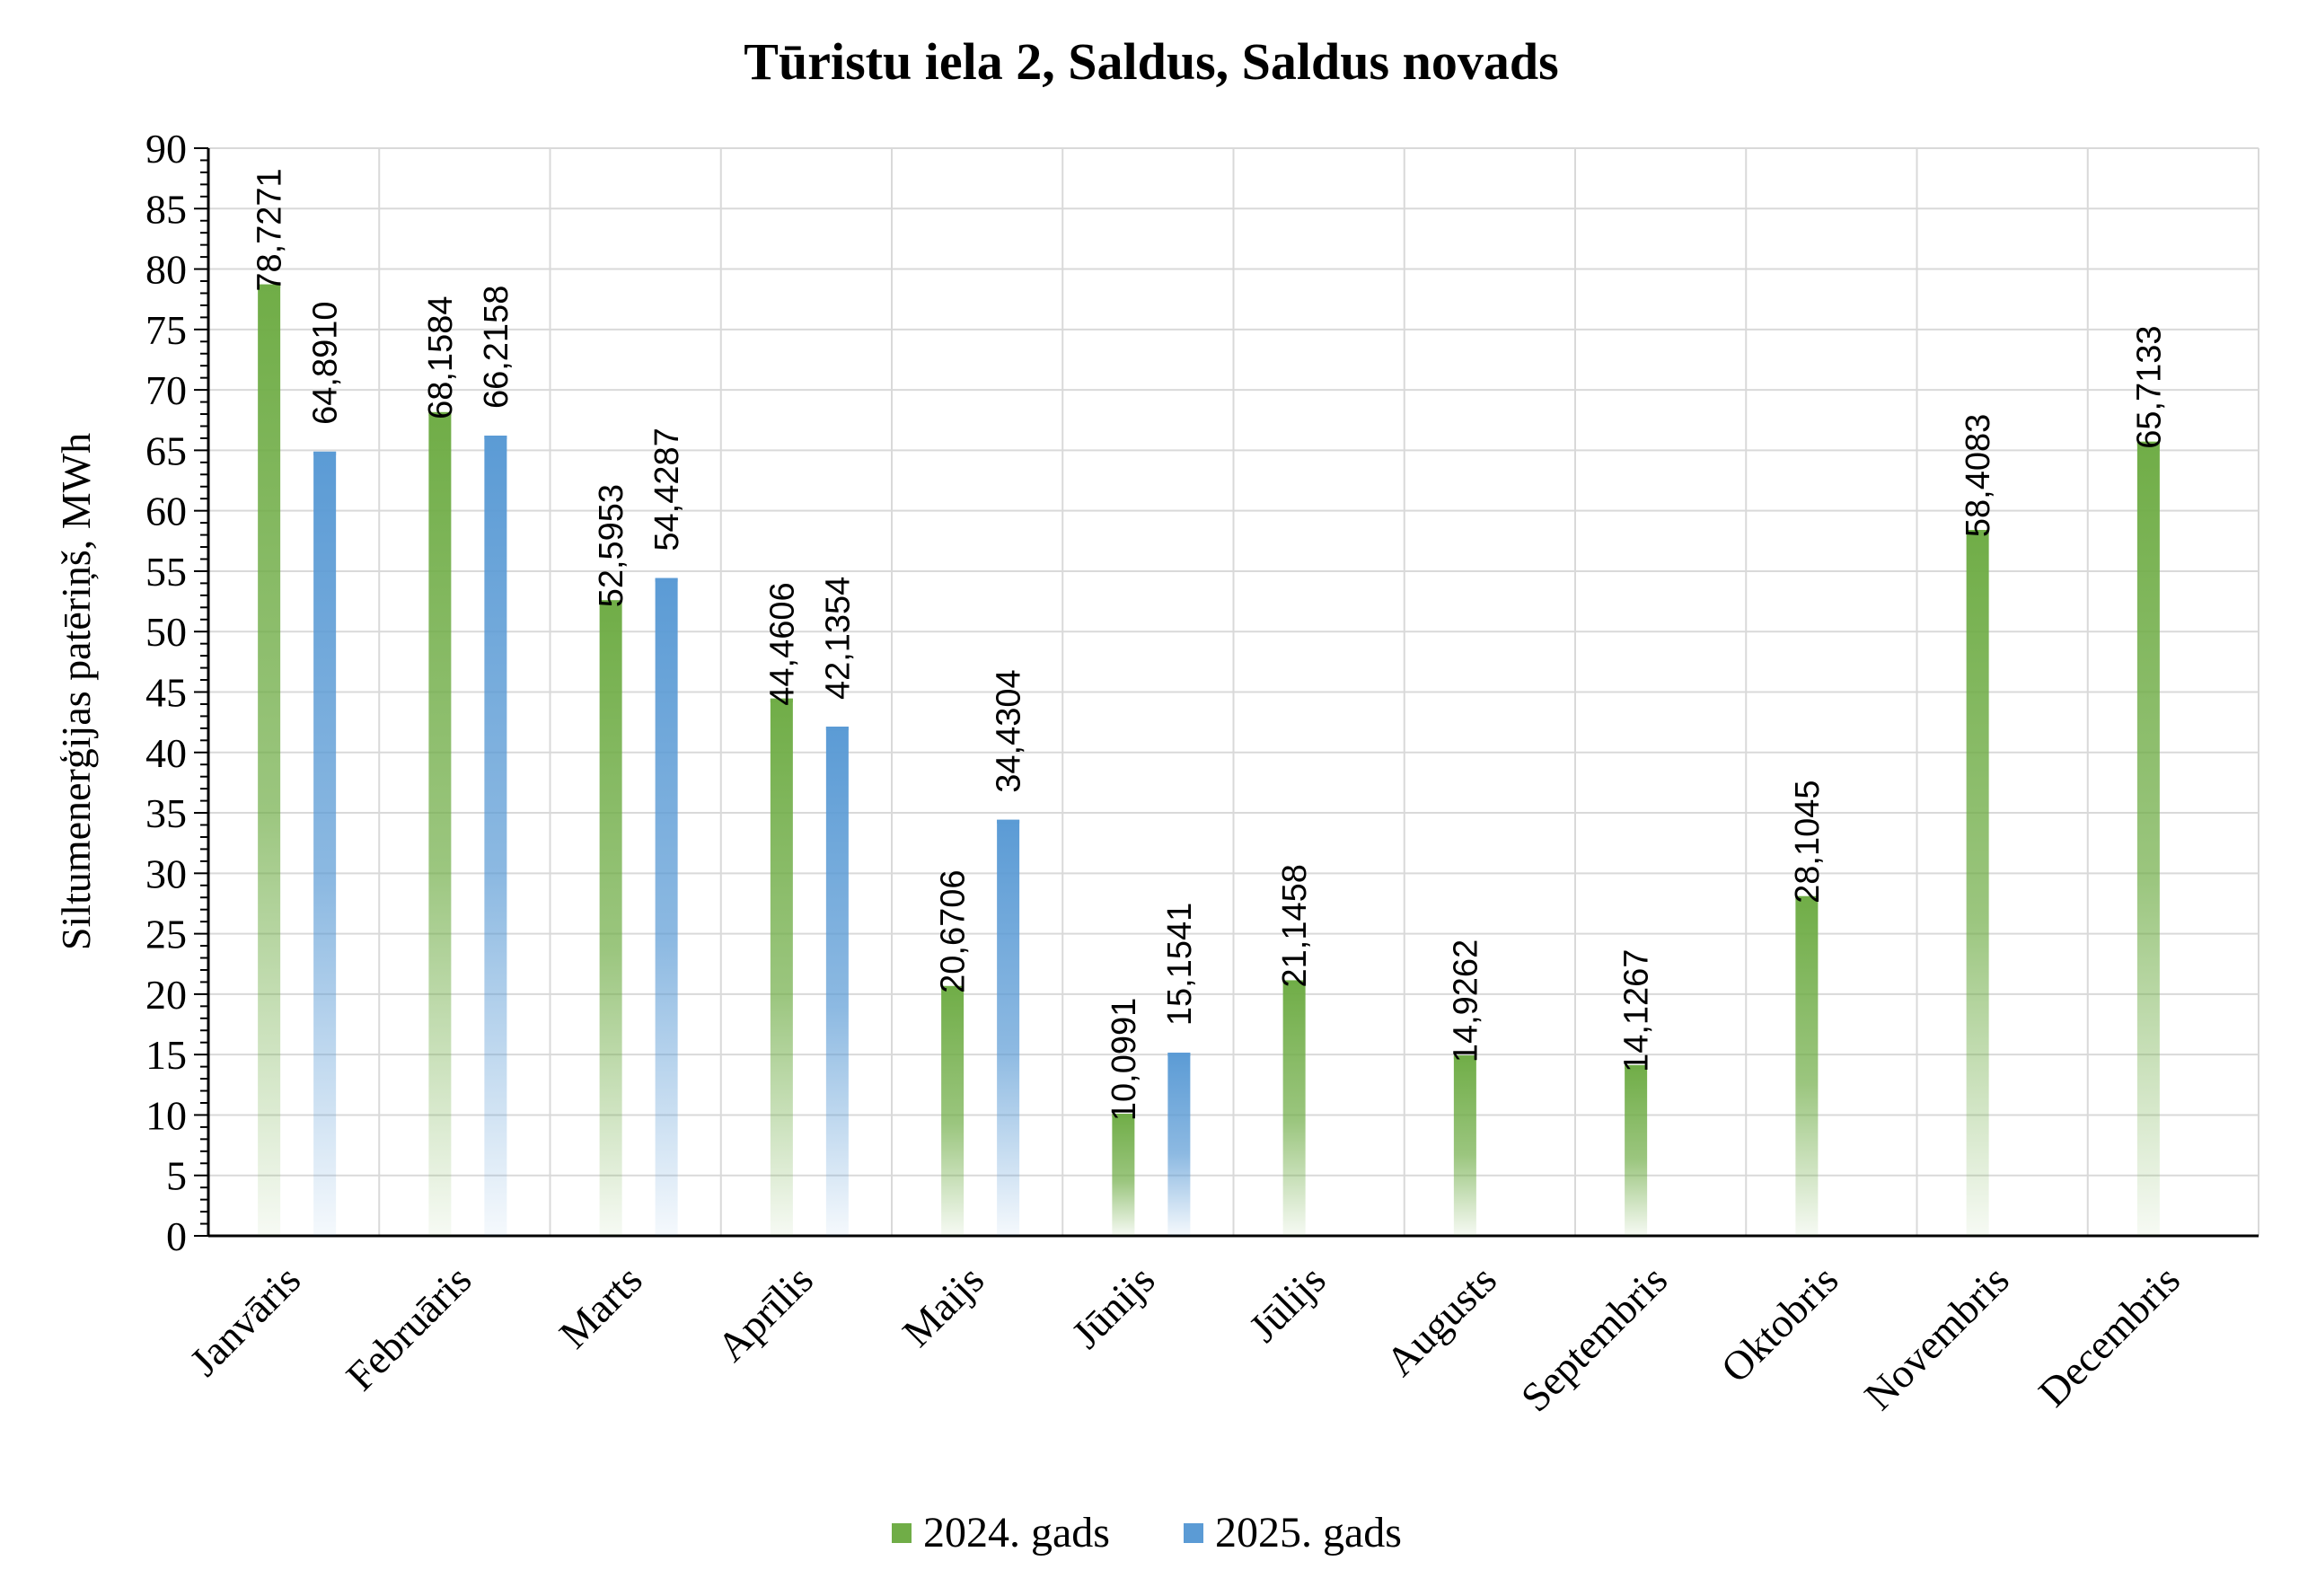 Image resolution: width=2299 pixels, height=1596 pixels. Describe the element at coordinates (1308, 1532) in the screenshot. I see `legend-label-2025: 2025. gads` at that location.